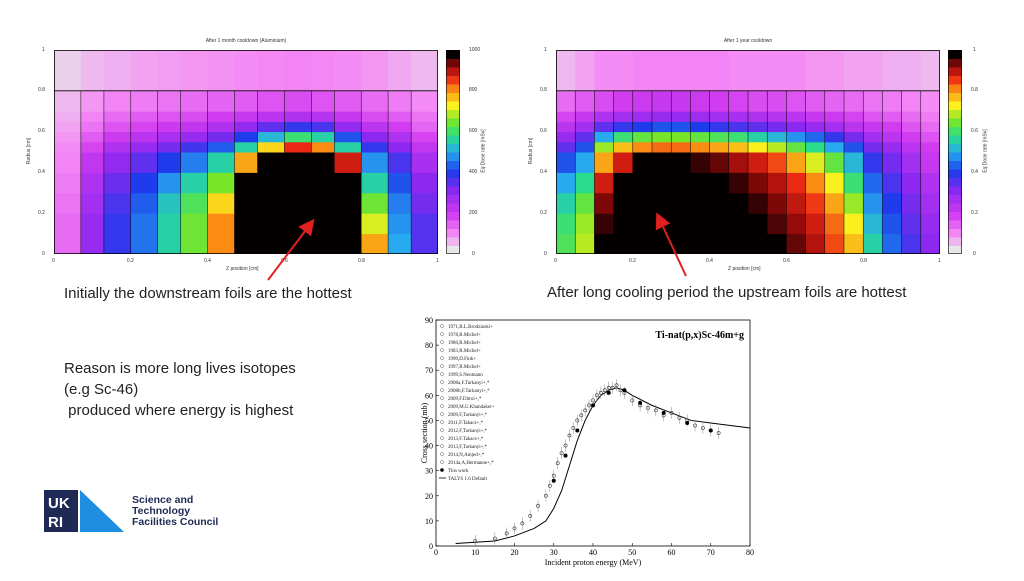 The width and height of the screenshot is (1024, 581). Describe the element at coordinates (464, 351) in the screenshot. I see `legend-entry: 1983,R.Michel+` at that location.